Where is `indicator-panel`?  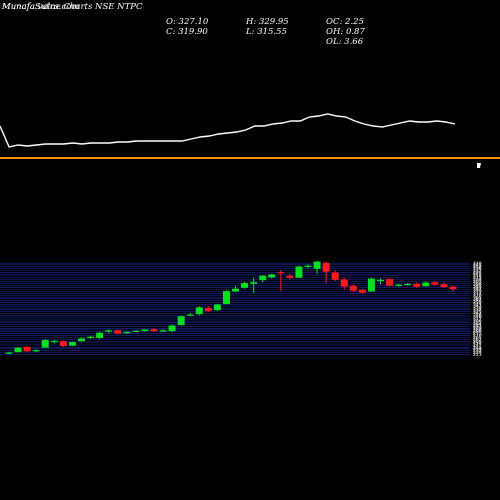
indicator-panel is located at coordinates (228, 130).